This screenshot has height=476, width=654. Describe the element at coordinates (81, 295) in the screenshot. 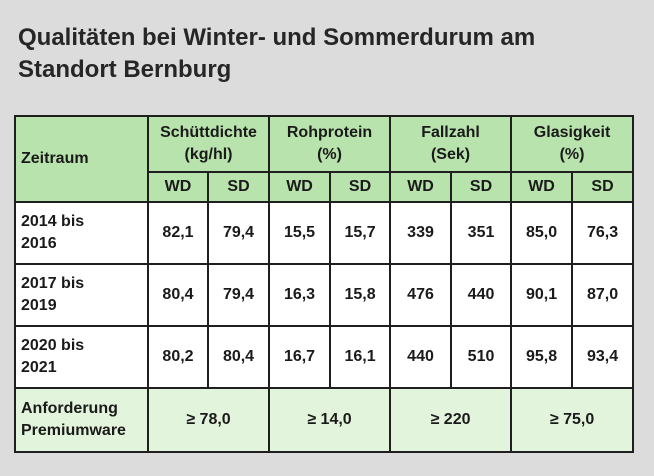

I see `row-label: 2017 bis 2019` at that location.